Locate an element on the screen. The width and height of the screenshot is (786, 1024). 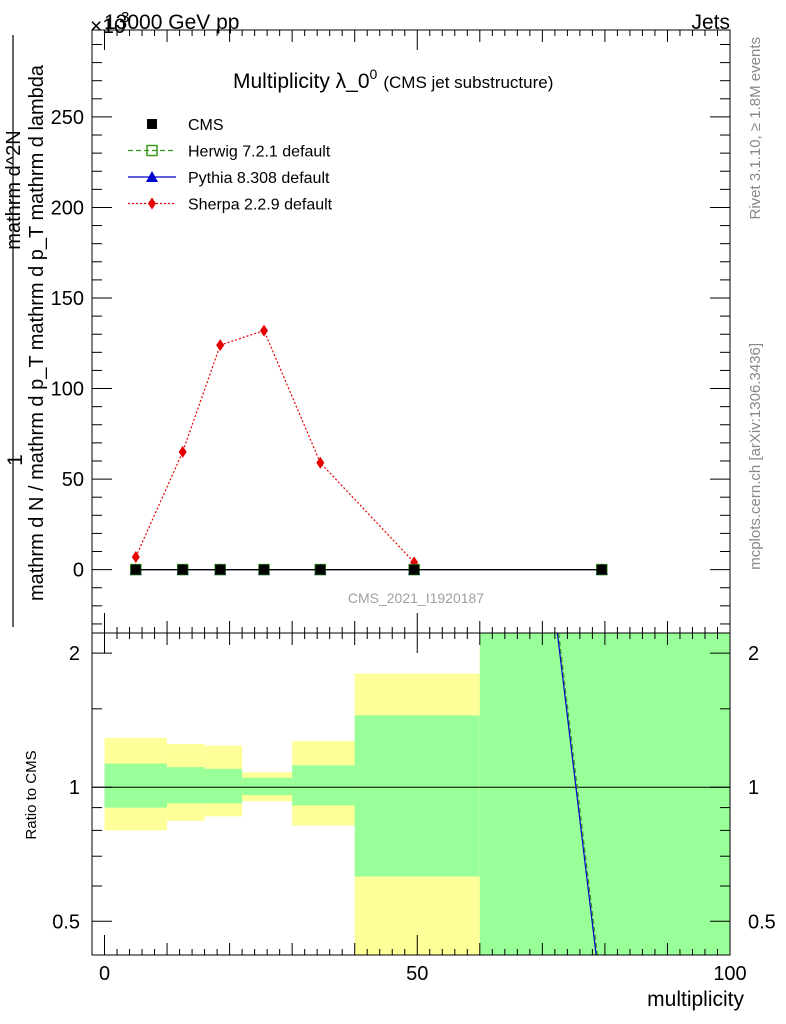
y-label-numerator: 1 is located at coordinates (15, 460).